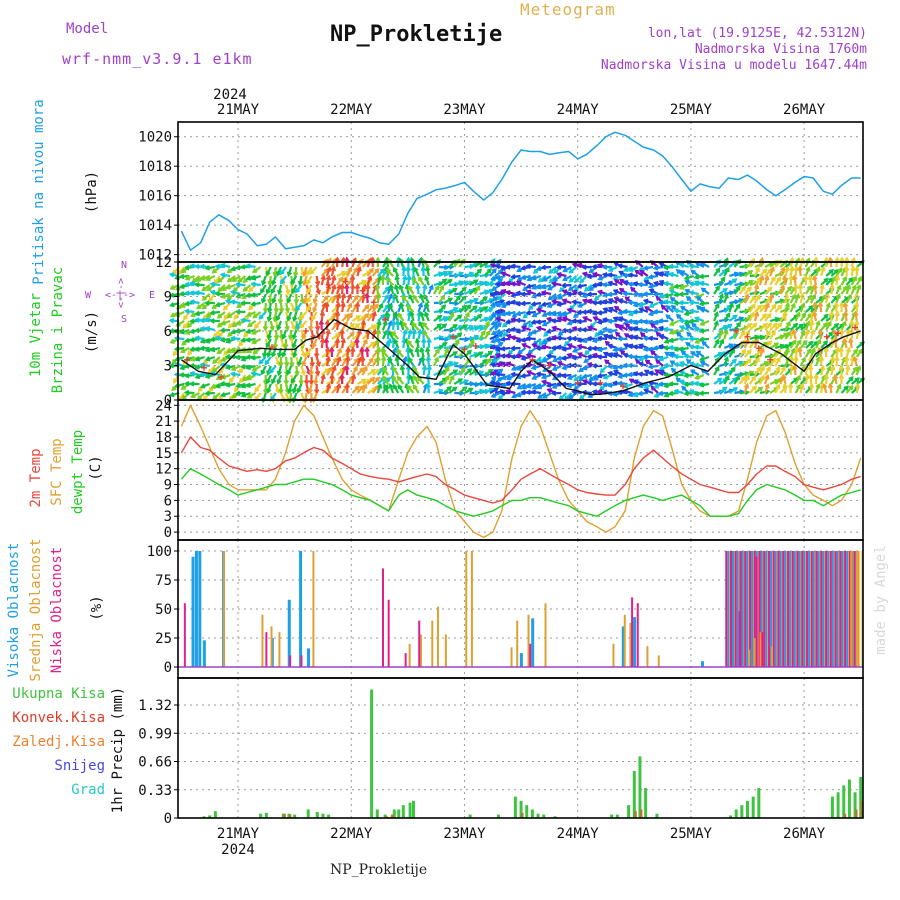  What do you see at coordinates (155, 734) in the screenshot?
I see `y-tick-label: 0.99` at bounding box center [155, 734].